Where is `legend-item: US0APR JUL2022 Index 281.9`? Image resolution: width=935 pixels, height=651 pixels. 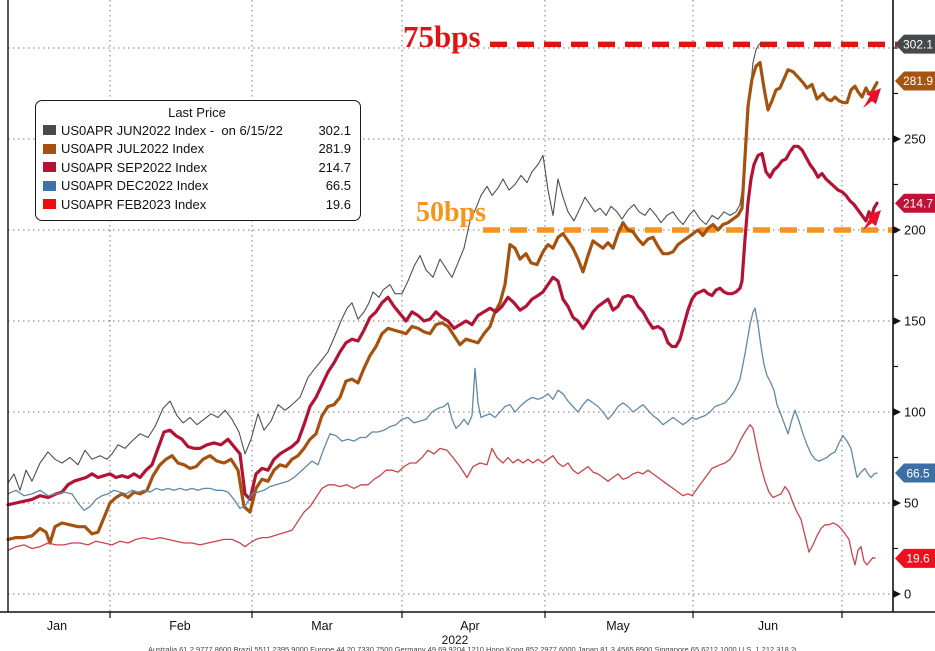
legend-item: US0APR JUL2022 Index 281.9 is located at coordinates (197, 149).